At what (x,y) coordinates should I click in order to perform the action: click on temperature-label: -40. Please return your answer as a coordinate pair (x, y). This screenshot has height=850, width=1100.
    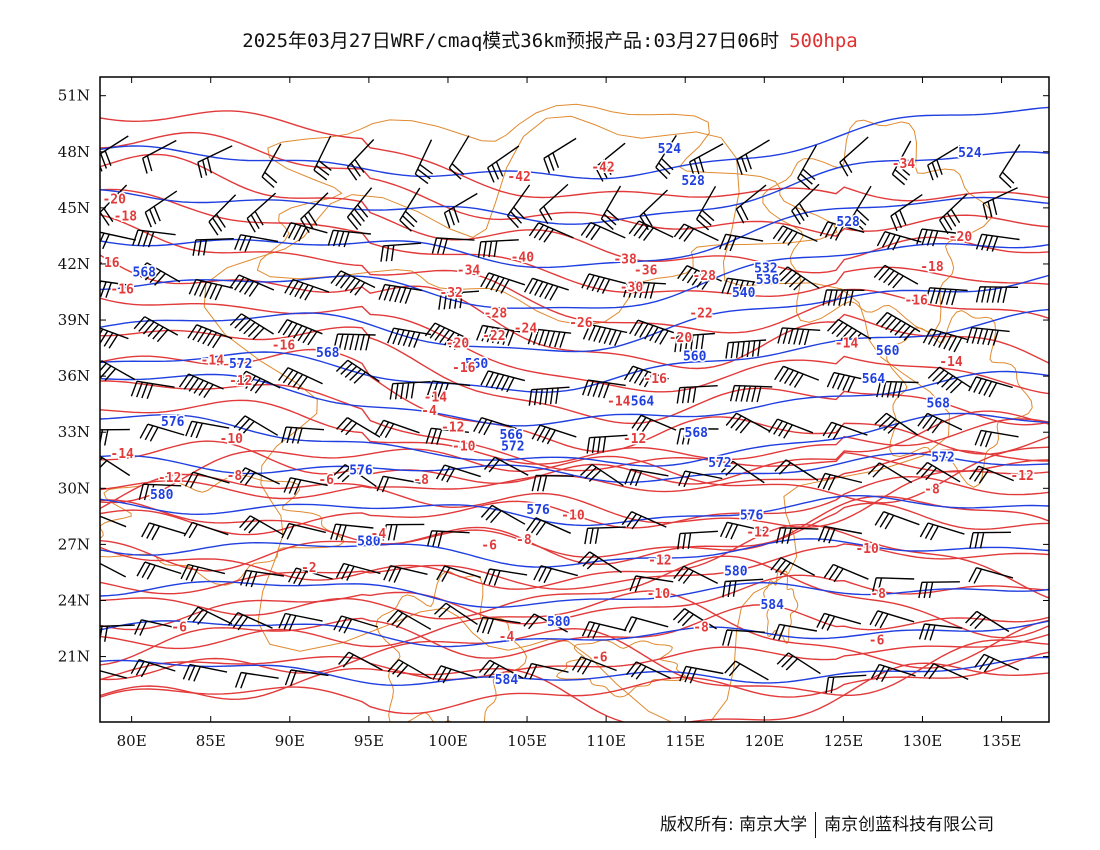
    Looking at the image, I should click on (523, 257).